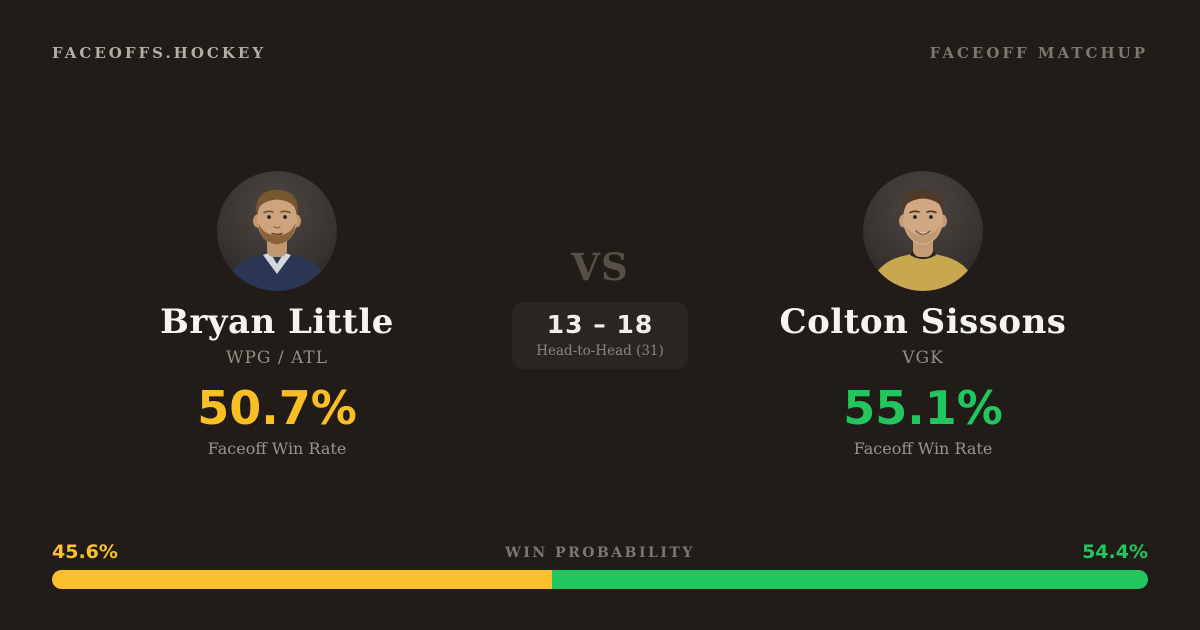  What do you see at coordinates (923, 271) in the screenshot?
I see `jersey-right` at bounding box center [923, 271].